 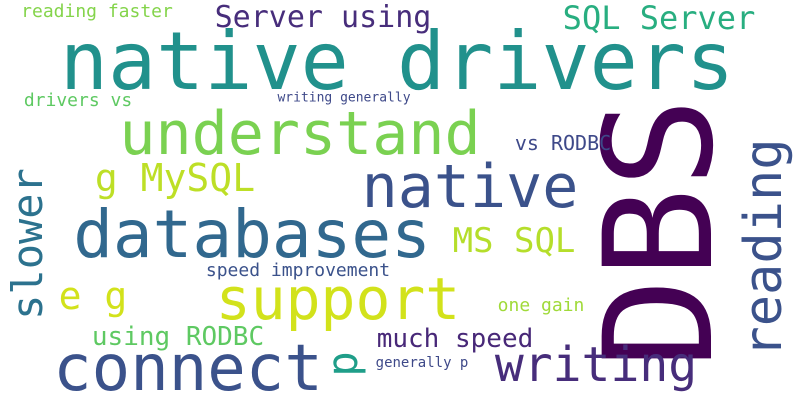 What do you see at coordinates (252, 234) in the screenshot?
I see `word-databases: databases` at bounding box center [252, 234].